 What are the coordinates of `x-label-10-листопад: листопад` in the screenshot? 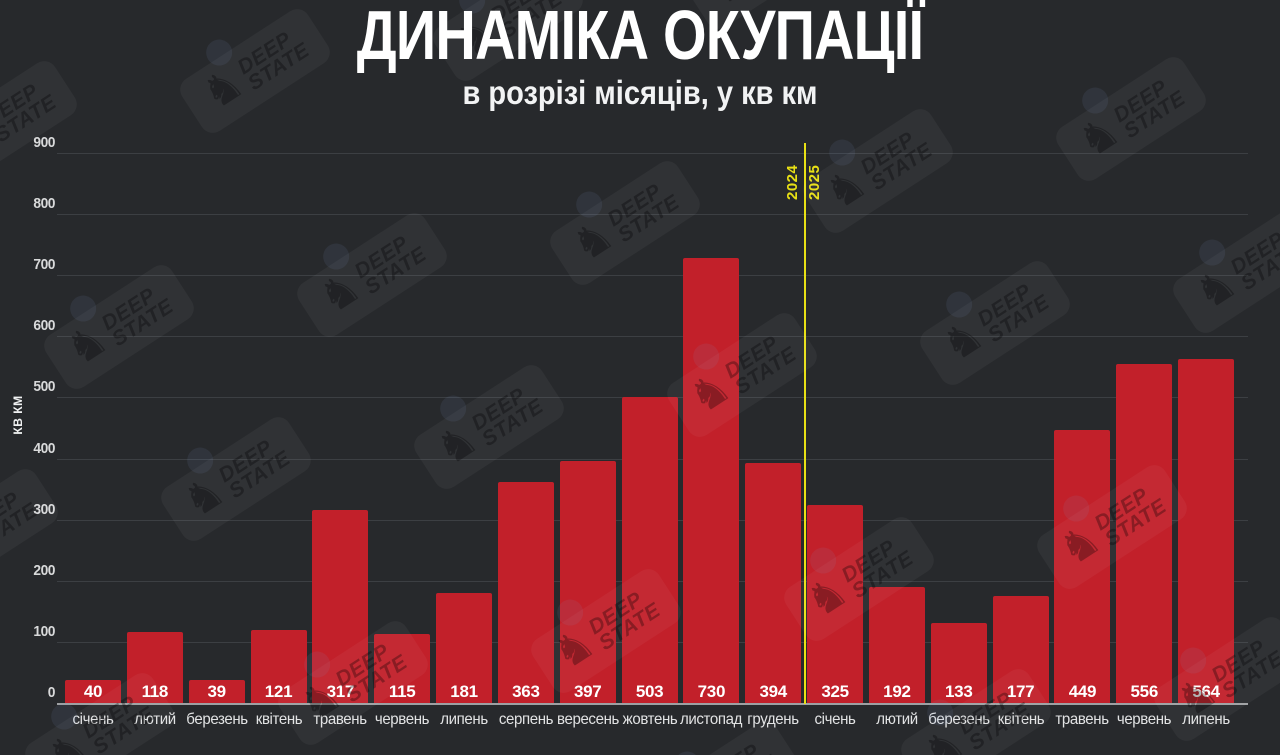 It's located at (711, 719).